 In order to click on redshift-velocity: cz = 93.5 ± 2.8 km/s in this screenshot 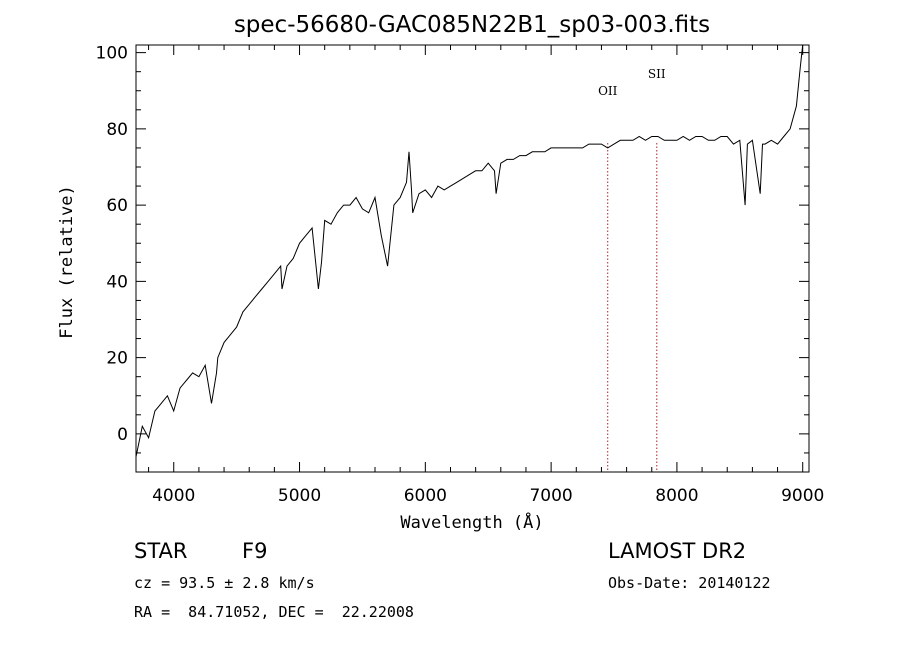, I will do `click(224, 583)`.